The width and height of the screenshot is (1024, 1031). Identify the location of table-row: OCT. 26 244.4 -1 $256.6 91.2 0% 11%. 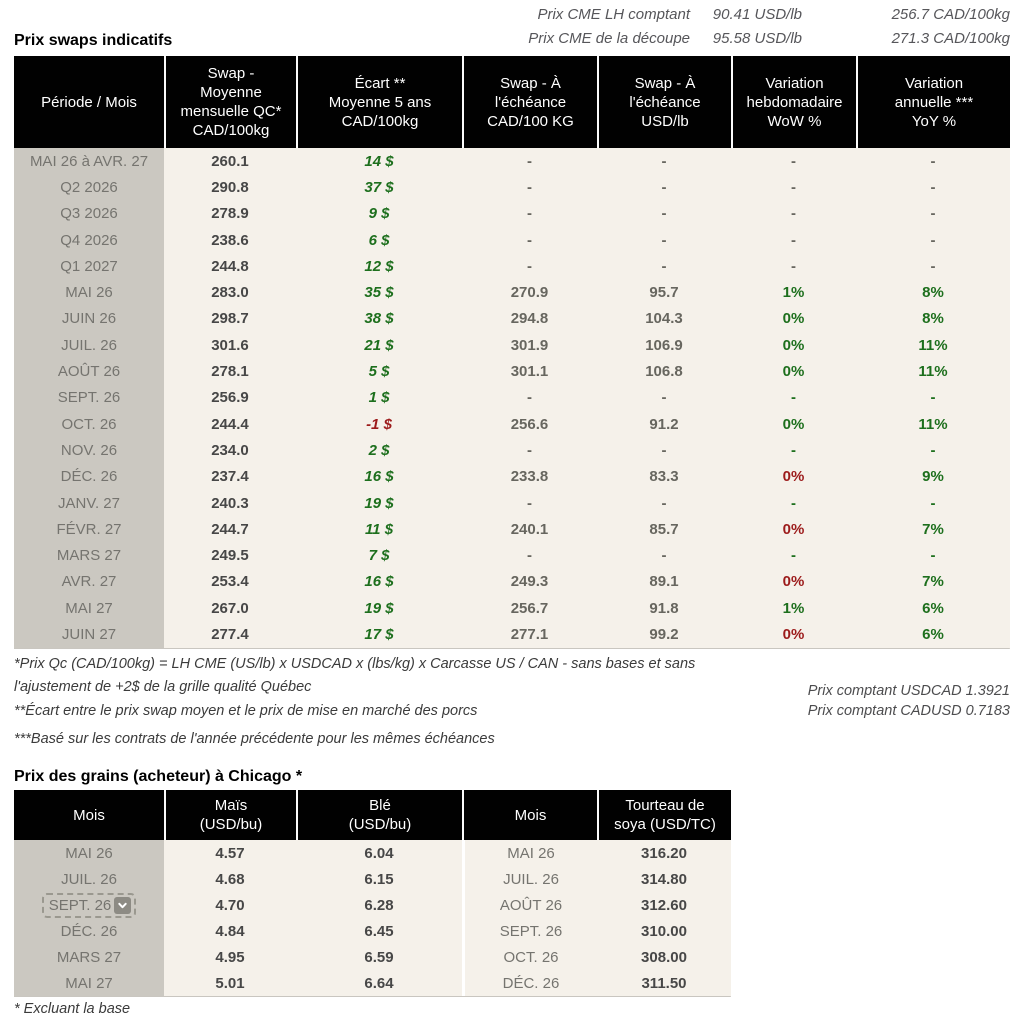
(512, 424).